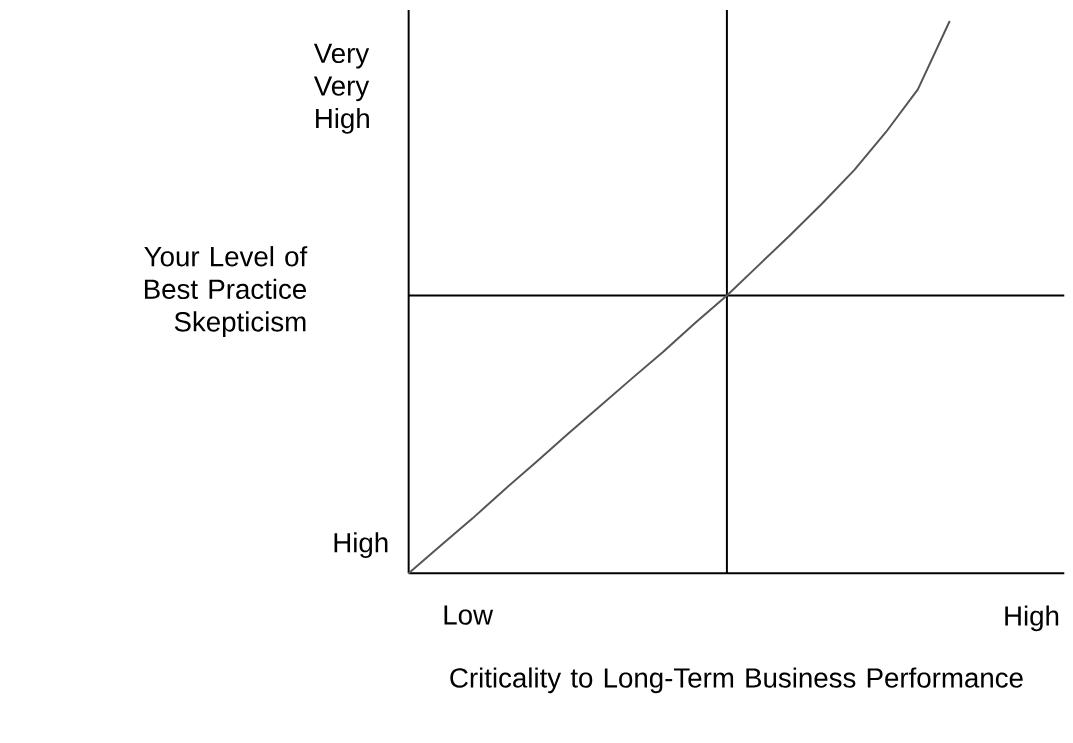 Image resolution: width=1073 pixels, height=743 pixels. I want to click on text: Low, so click(469, 615).